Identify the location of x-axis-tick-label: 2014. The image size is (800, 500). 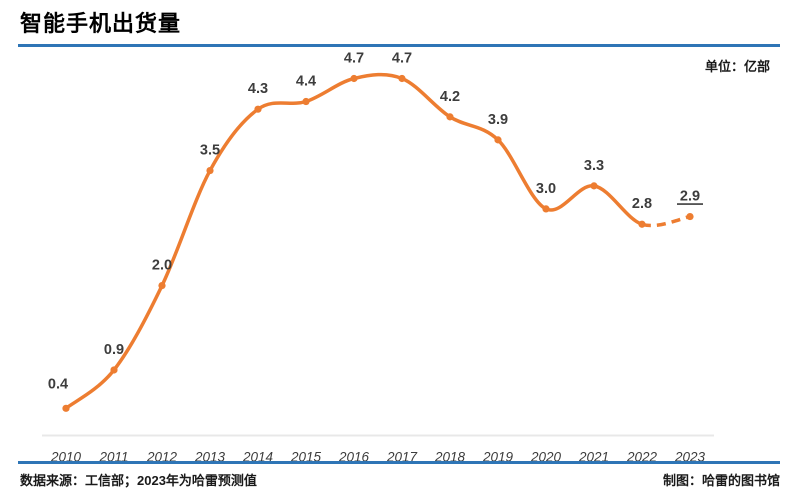
(257, 457).